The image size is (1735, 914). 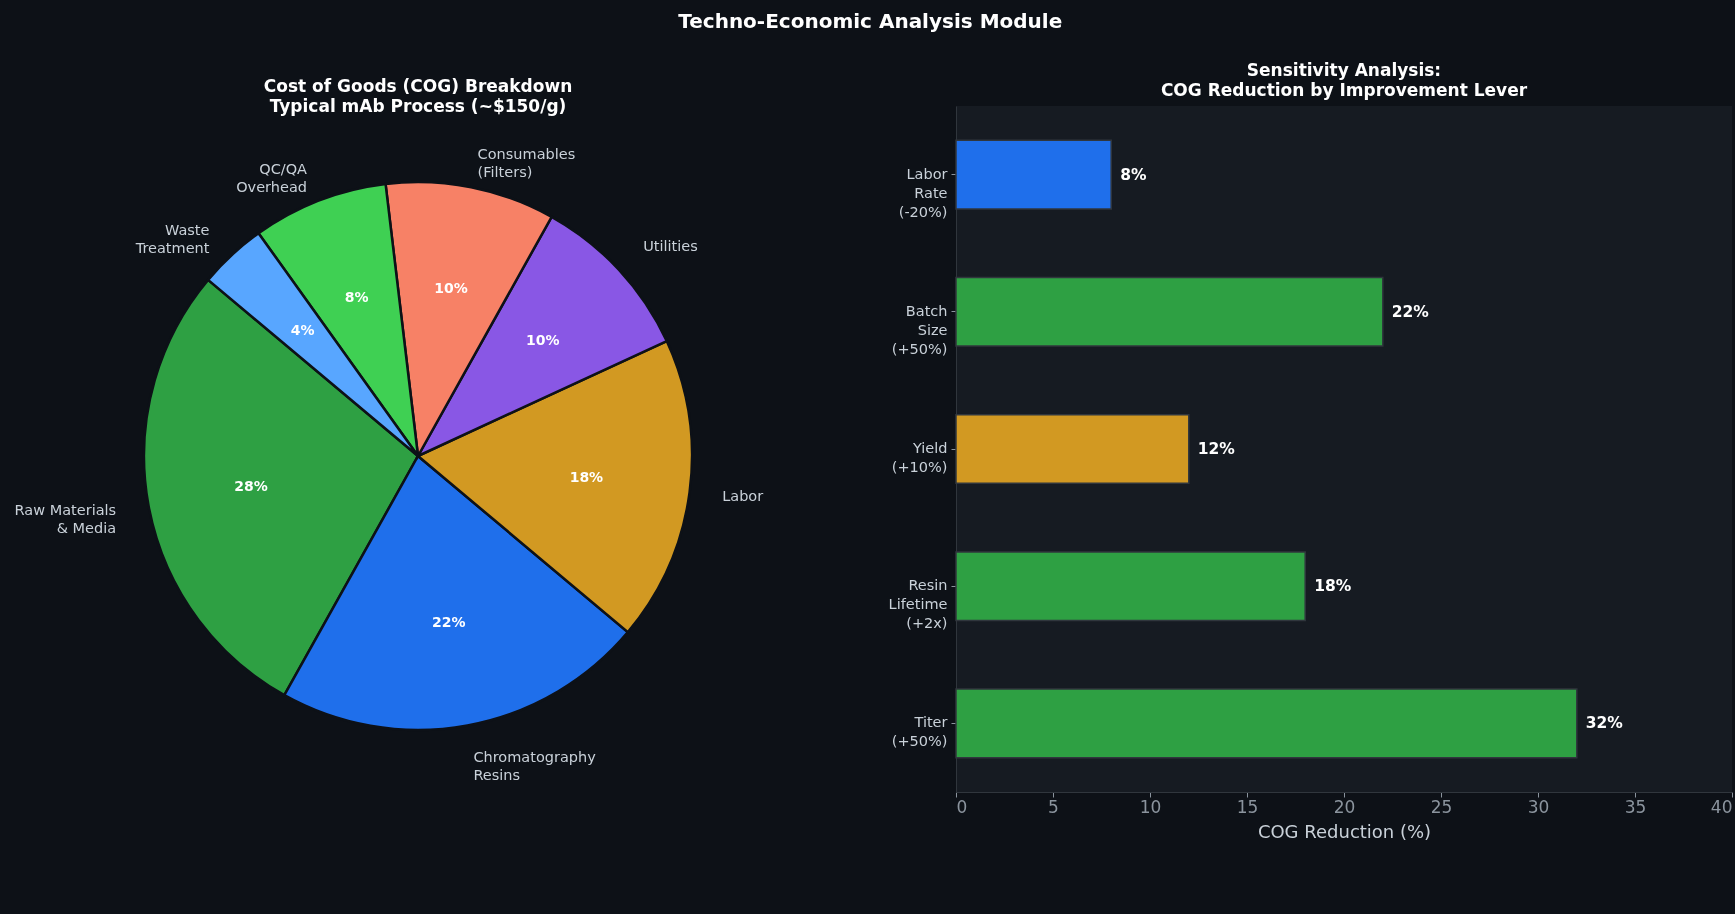 What do you see at coordinates (1635, 806) in the screenshot?
I see `x-tick-label: 35` at bounding box center [1635, 806].